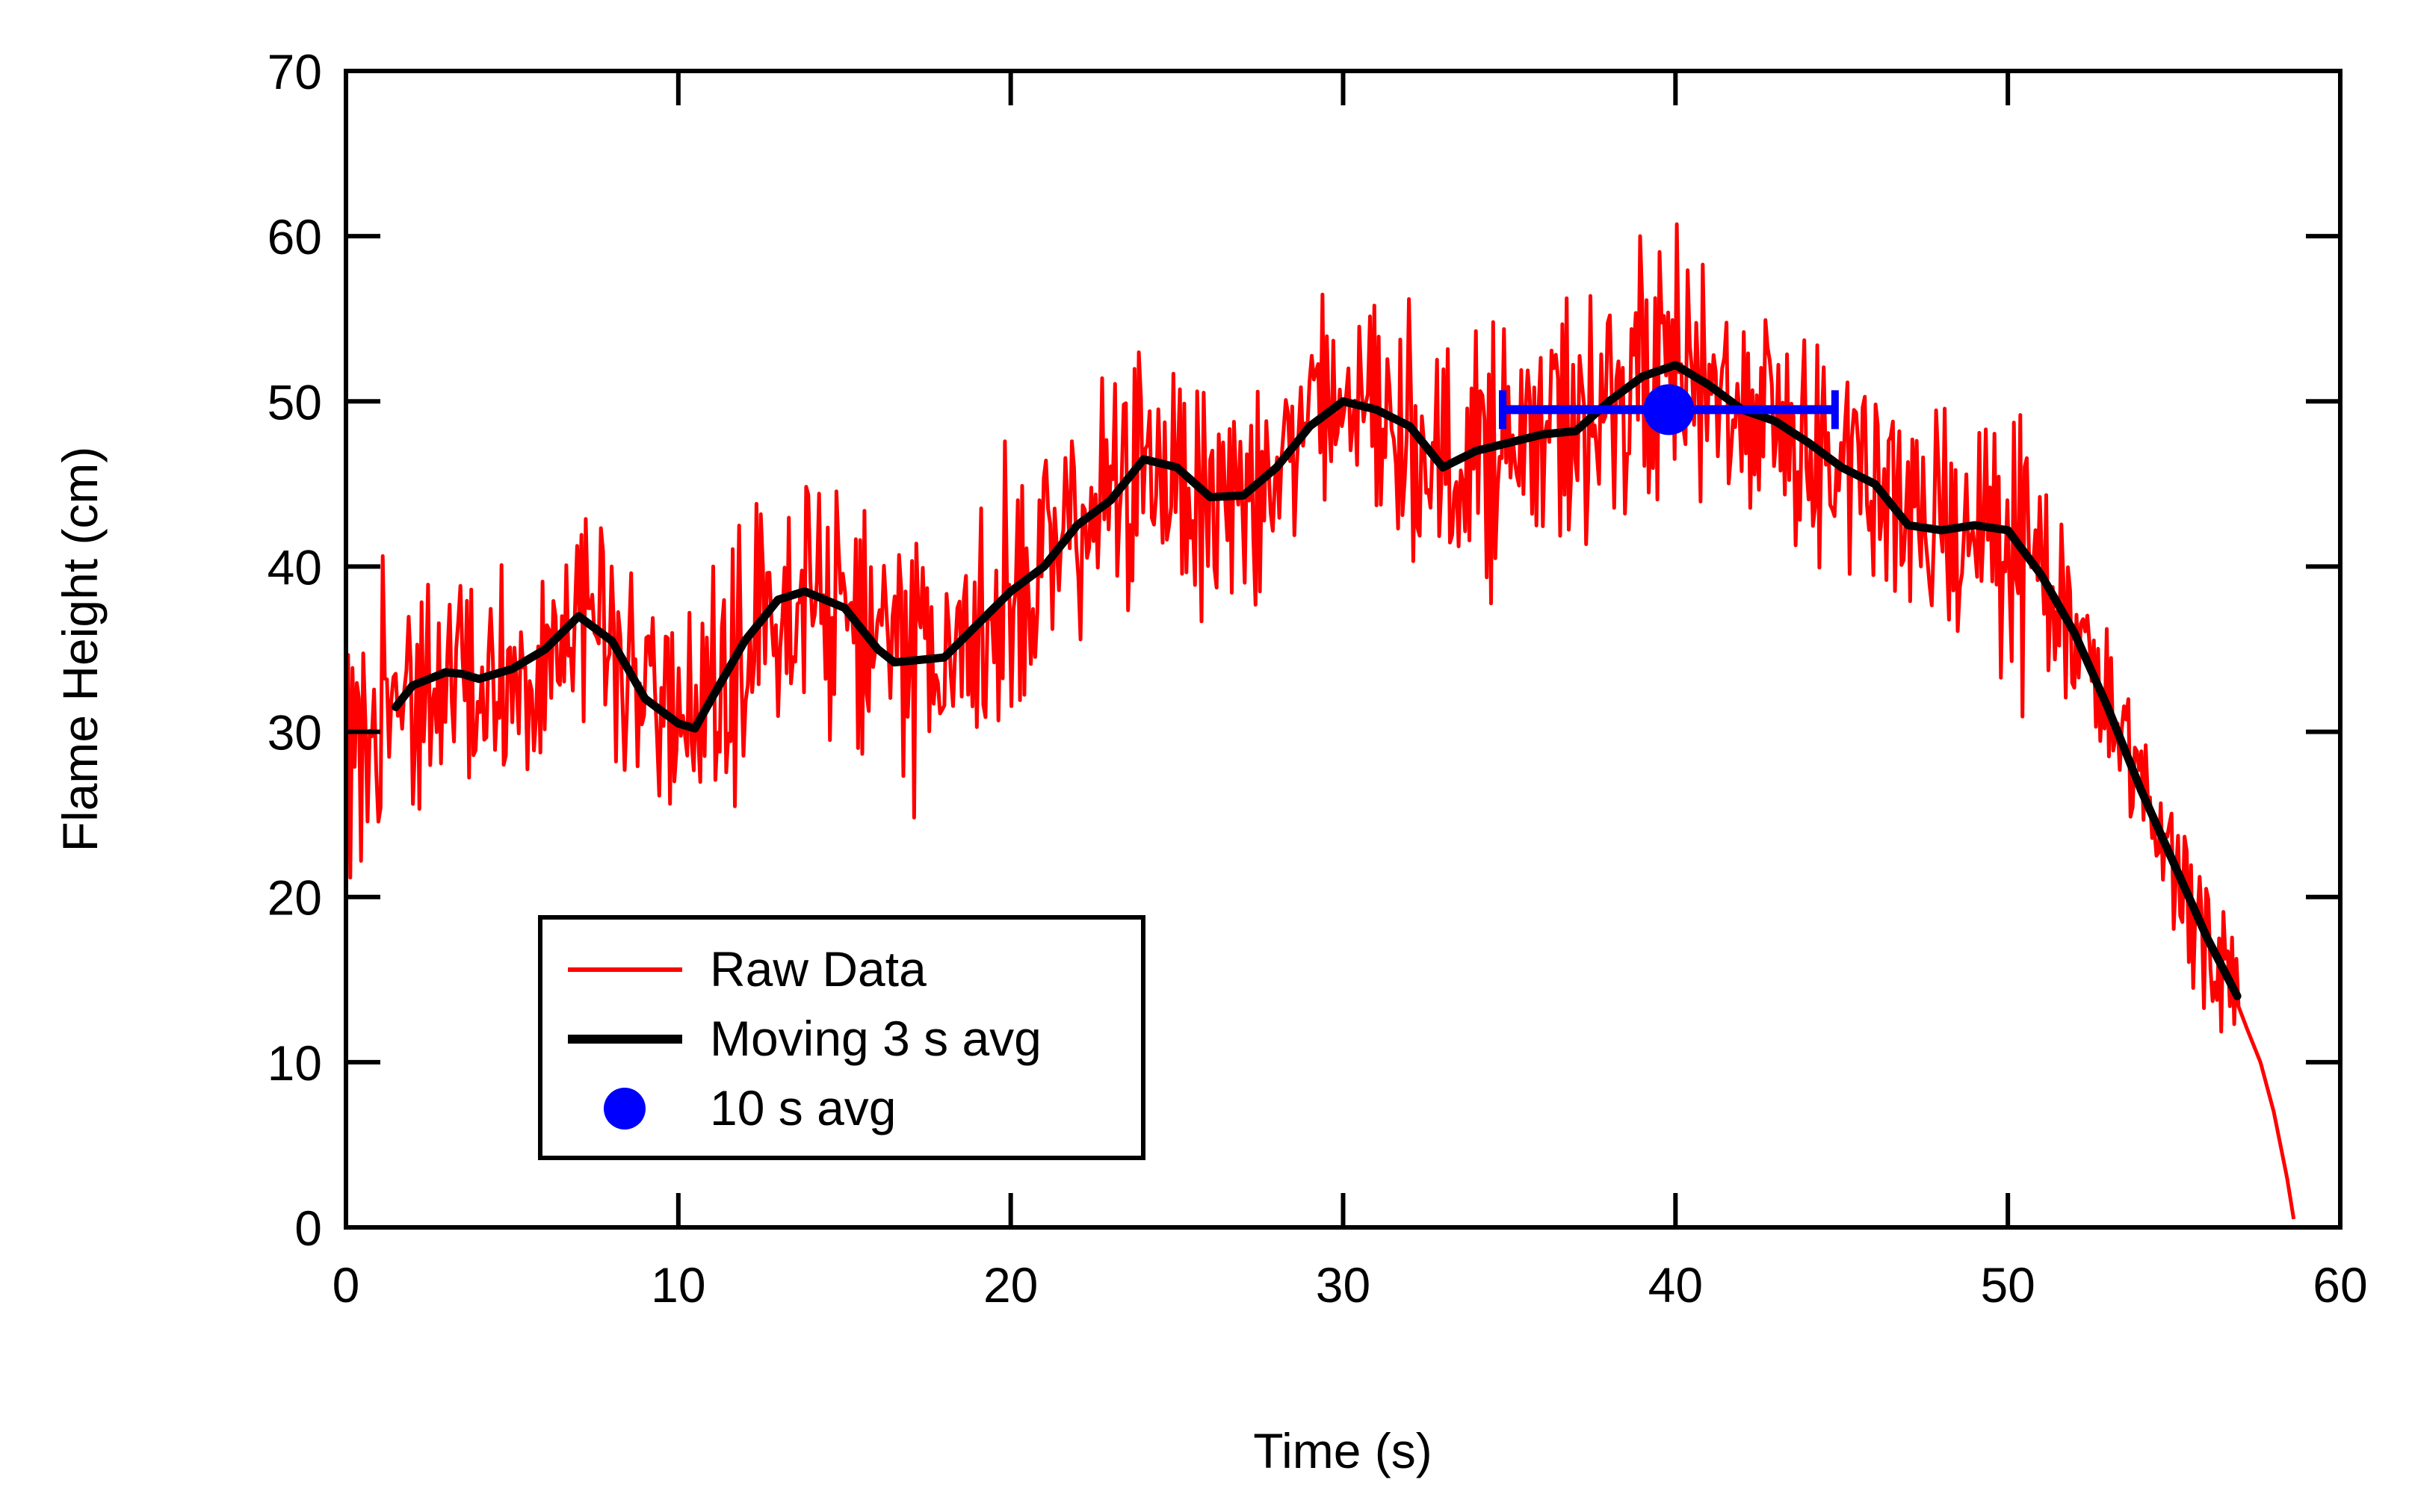 The height and width of the screenshot is (1512, 2409). I want to click on legend: Raw Data Moving 3 s avg 10 s avg, so click(841, 1037).